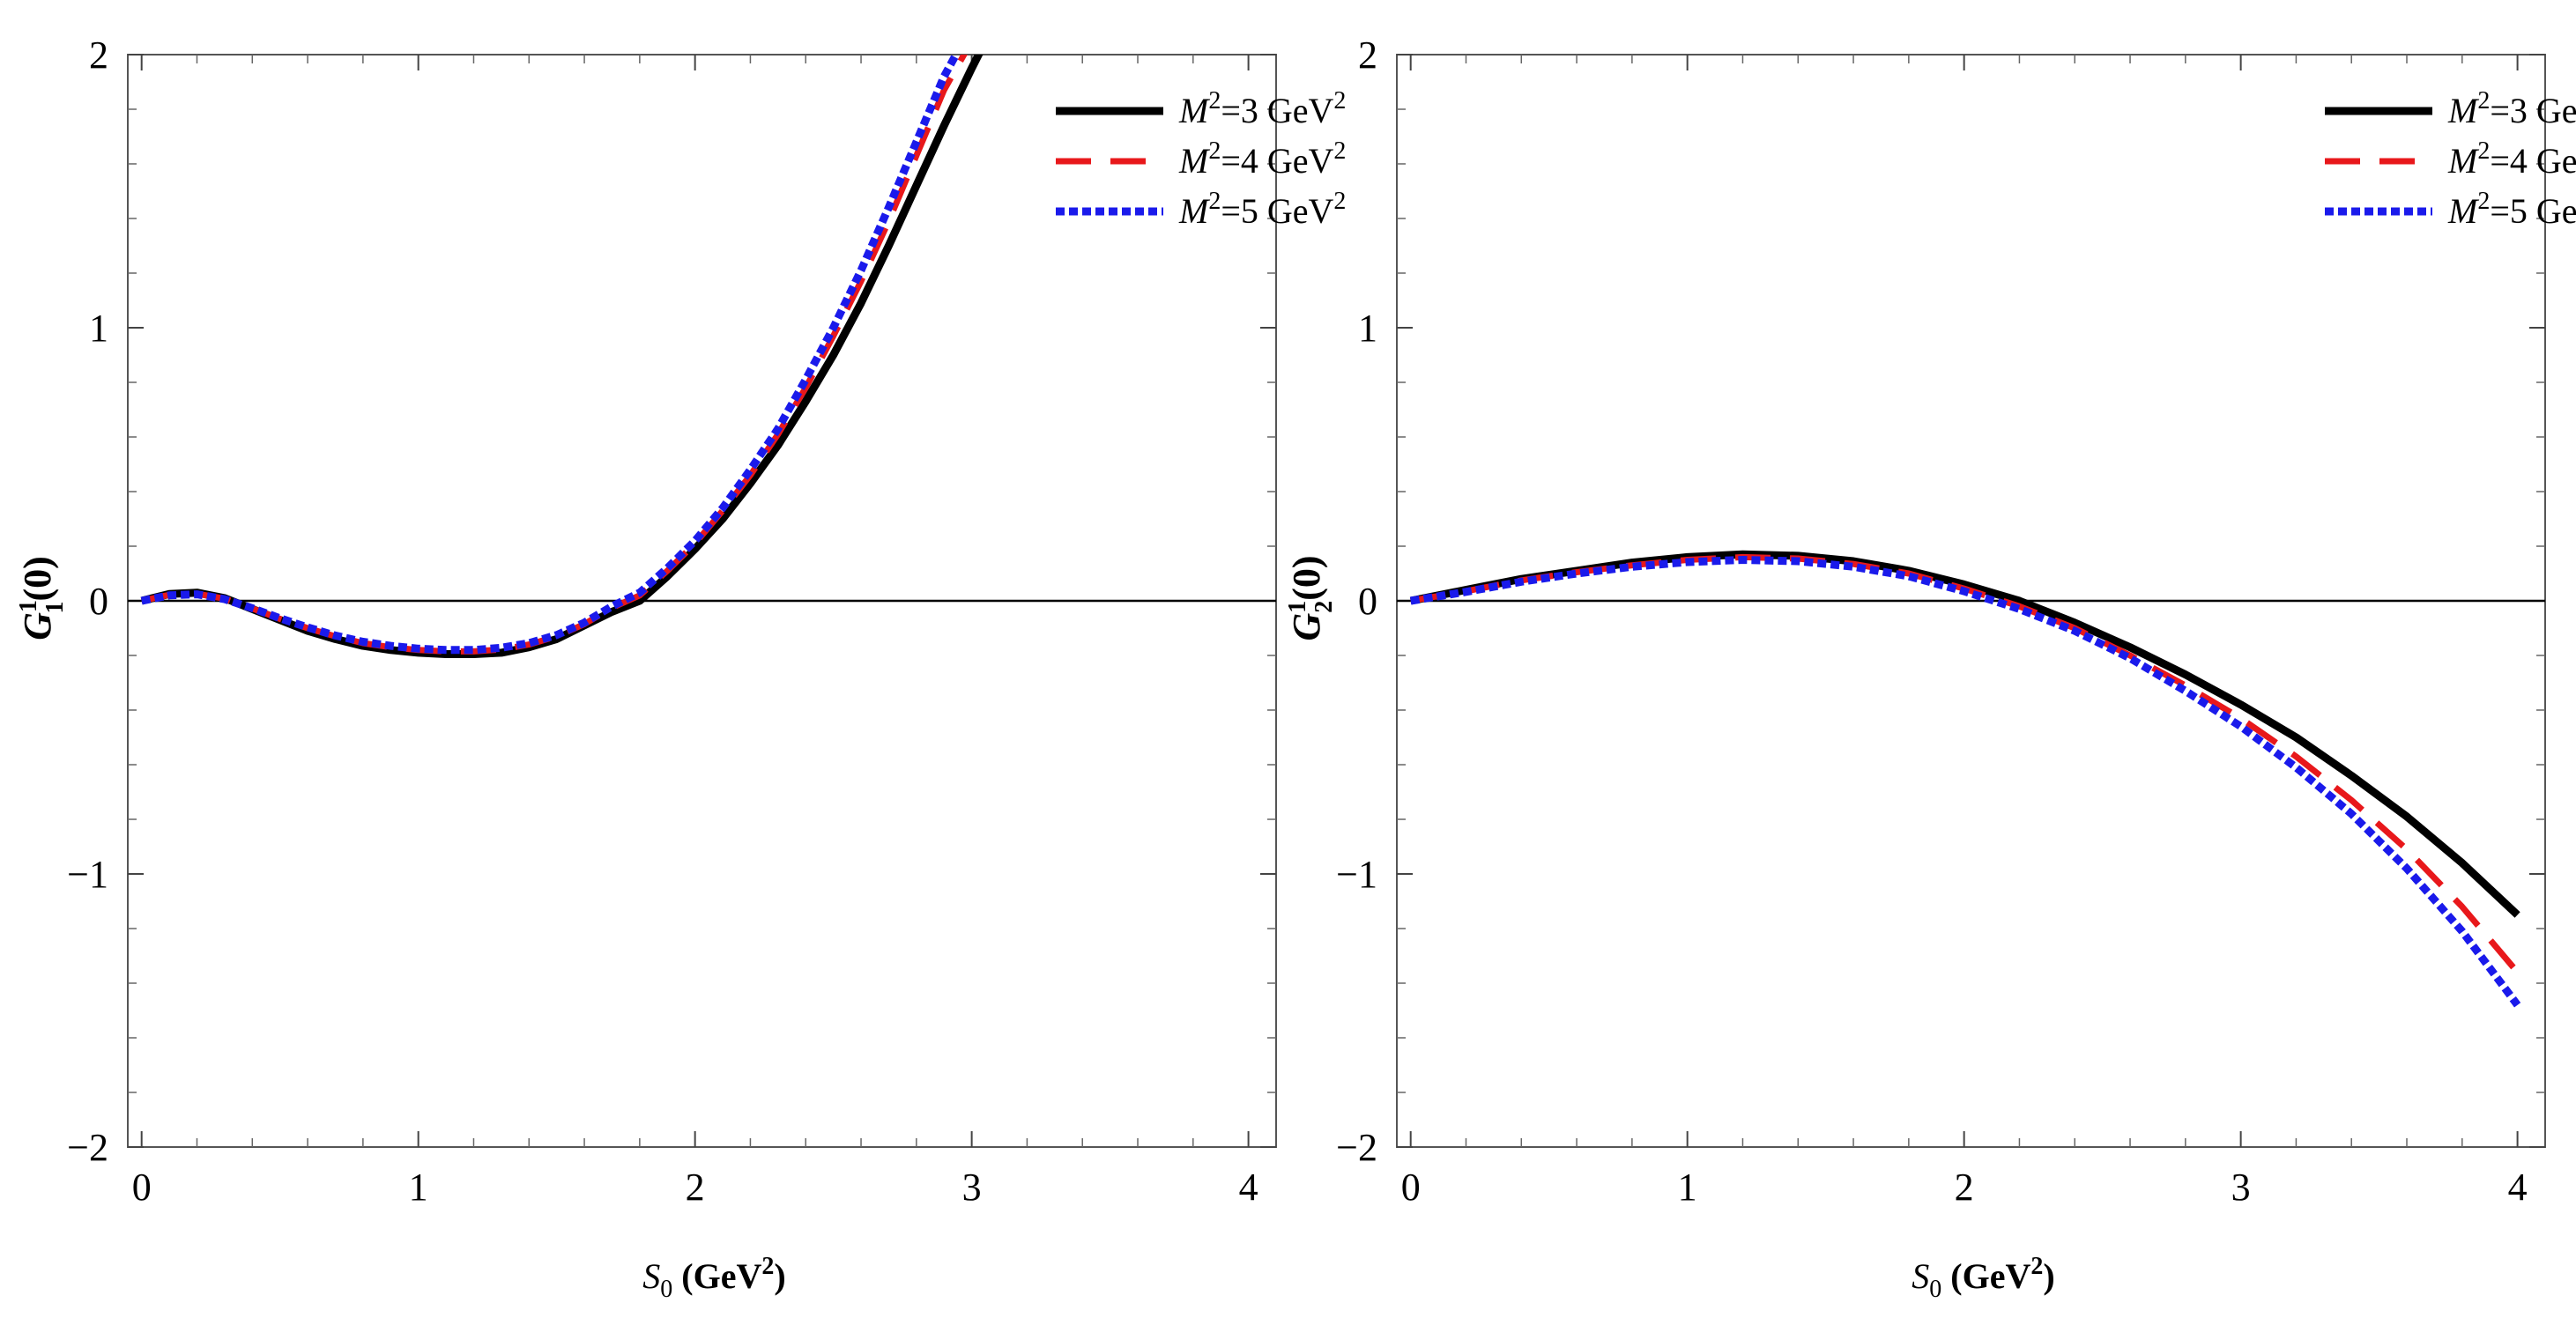 This screenshot has height=1325, width=2576. I want to click on y-axis-title: G12(0), so click(1311, 598).